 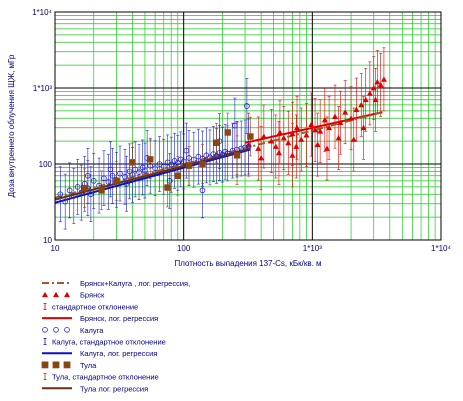 What do you see at coordinates (46, 164) in the screenshot?
I see `y-tick-label: 100` at bounding box center [46, 164].